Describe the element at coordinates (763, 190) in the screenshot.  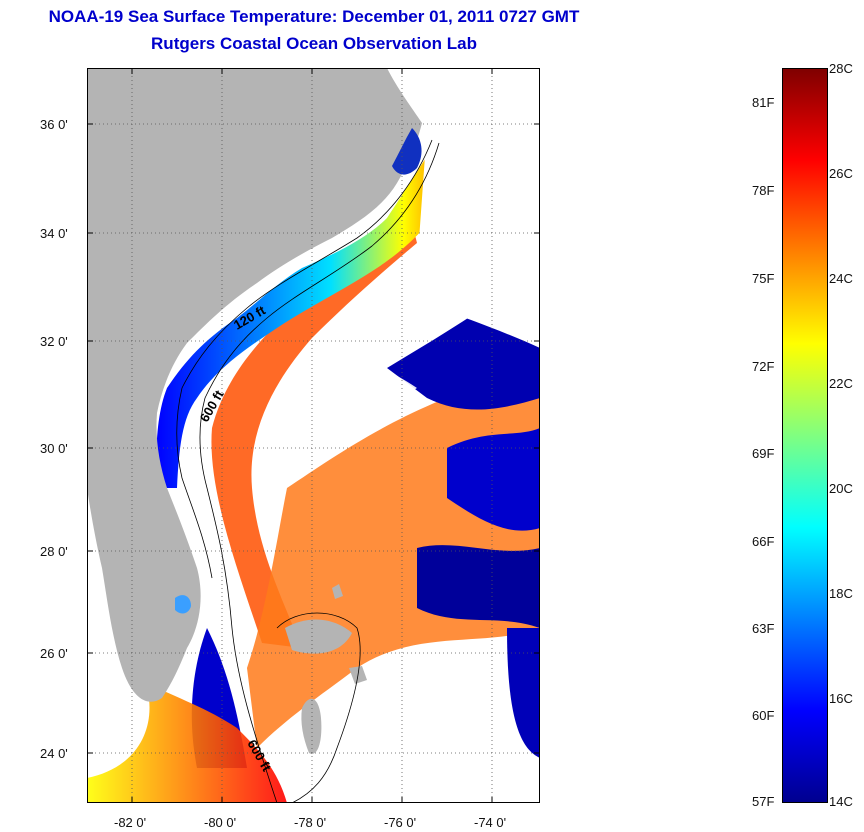
I see `colorbar-label-78f: 78F` at that location.